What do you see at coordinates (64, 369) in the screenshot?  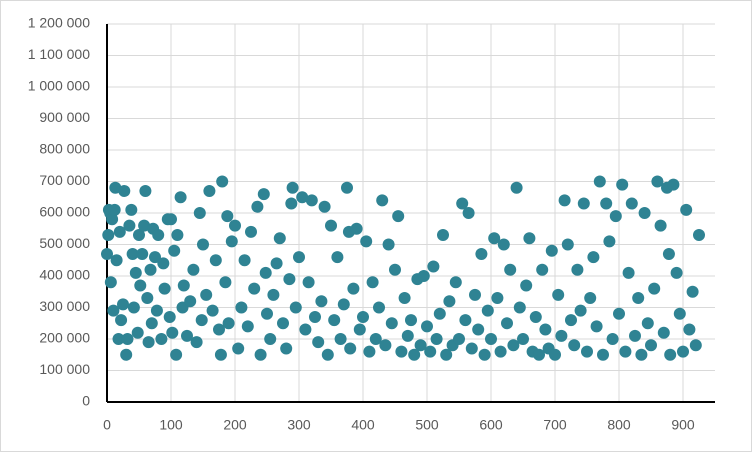 I see `y-tick-label: 100 000` at bounding box center [64, 369].